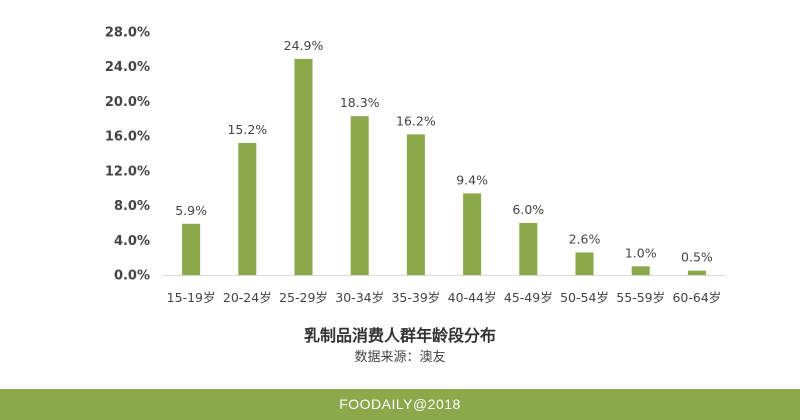  Describe the element at coordinates (400, 357) in the screenshot. I see `chart-source: 数据来源：澳友` at that location.